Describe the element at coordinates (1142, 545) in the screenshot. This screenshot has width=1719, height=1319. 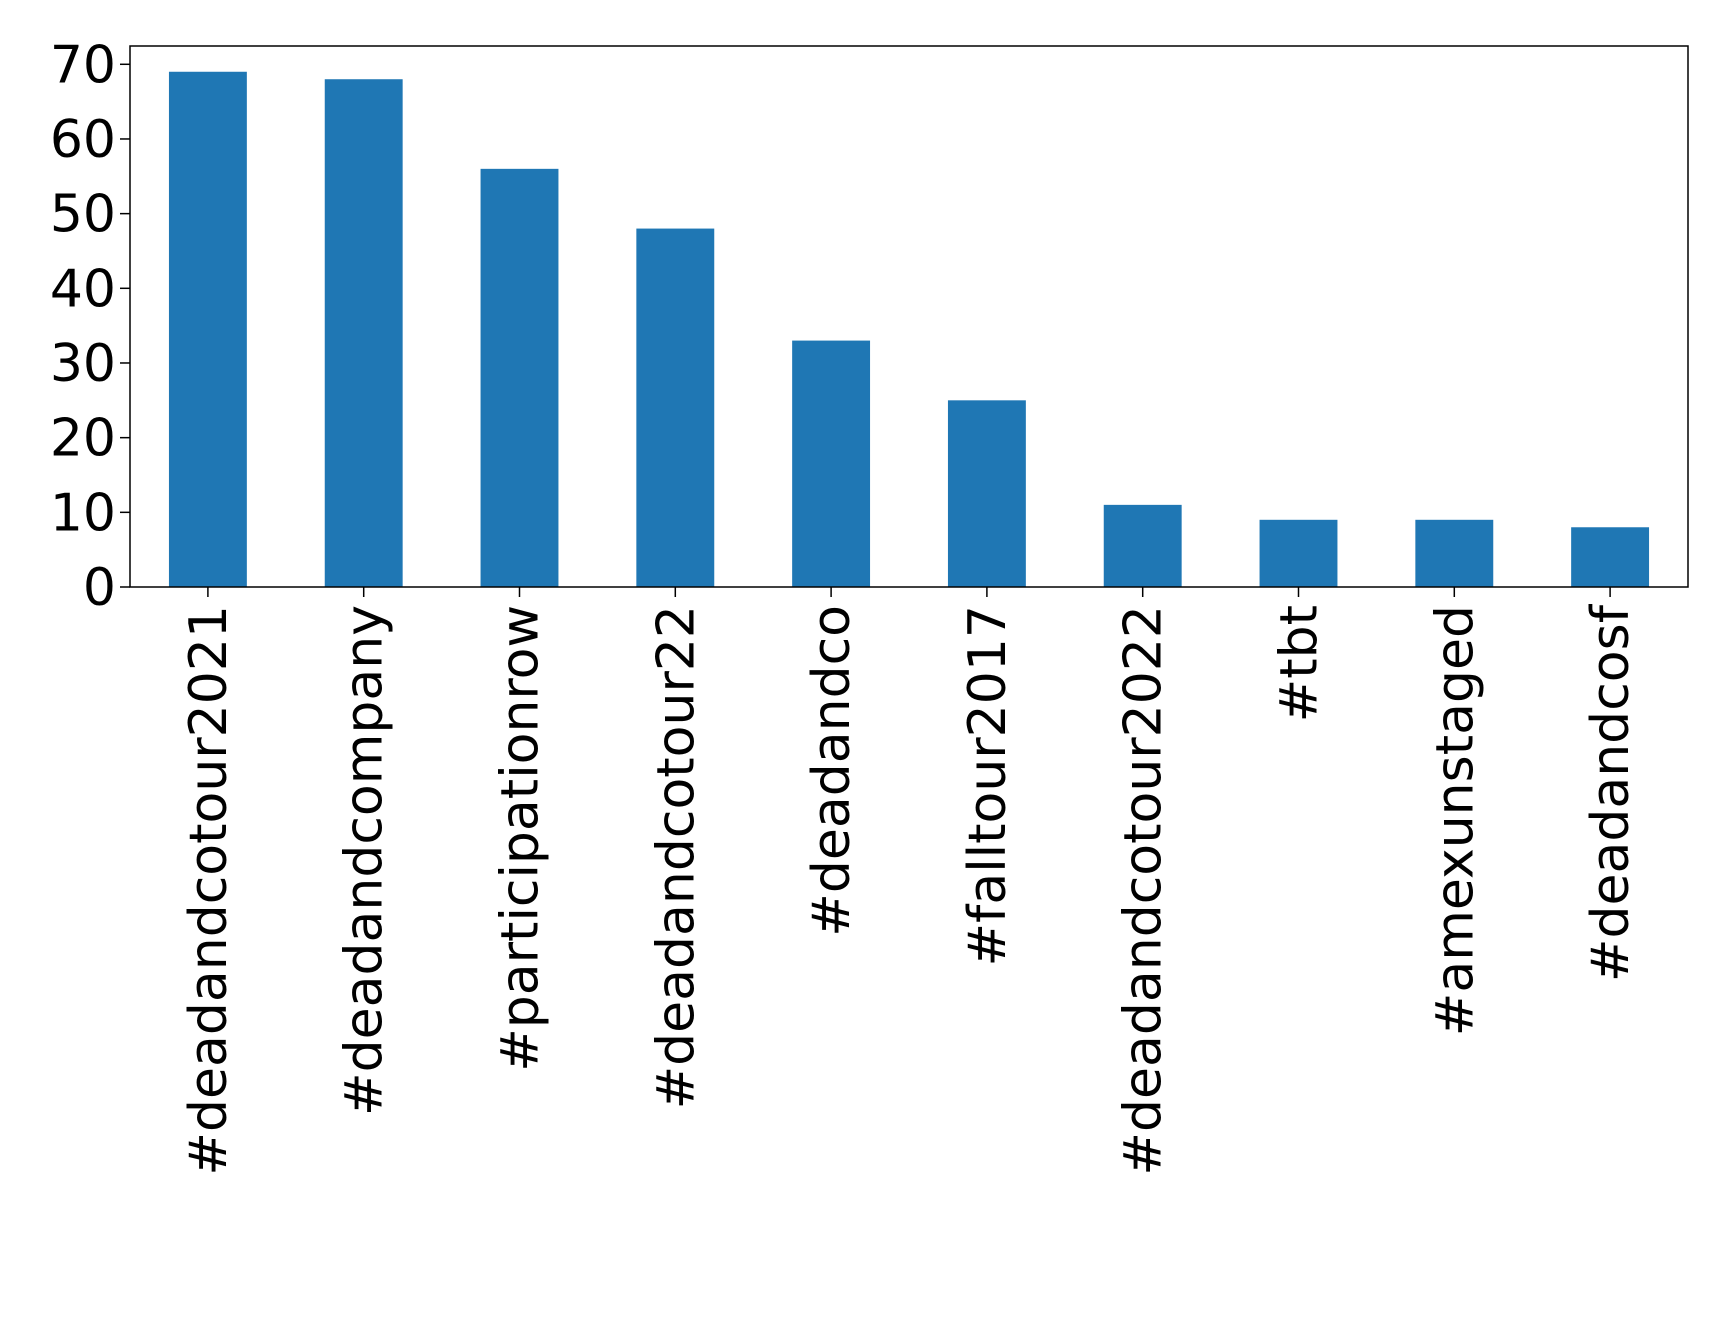
I see `bar-deadandcotour2022` at that location.